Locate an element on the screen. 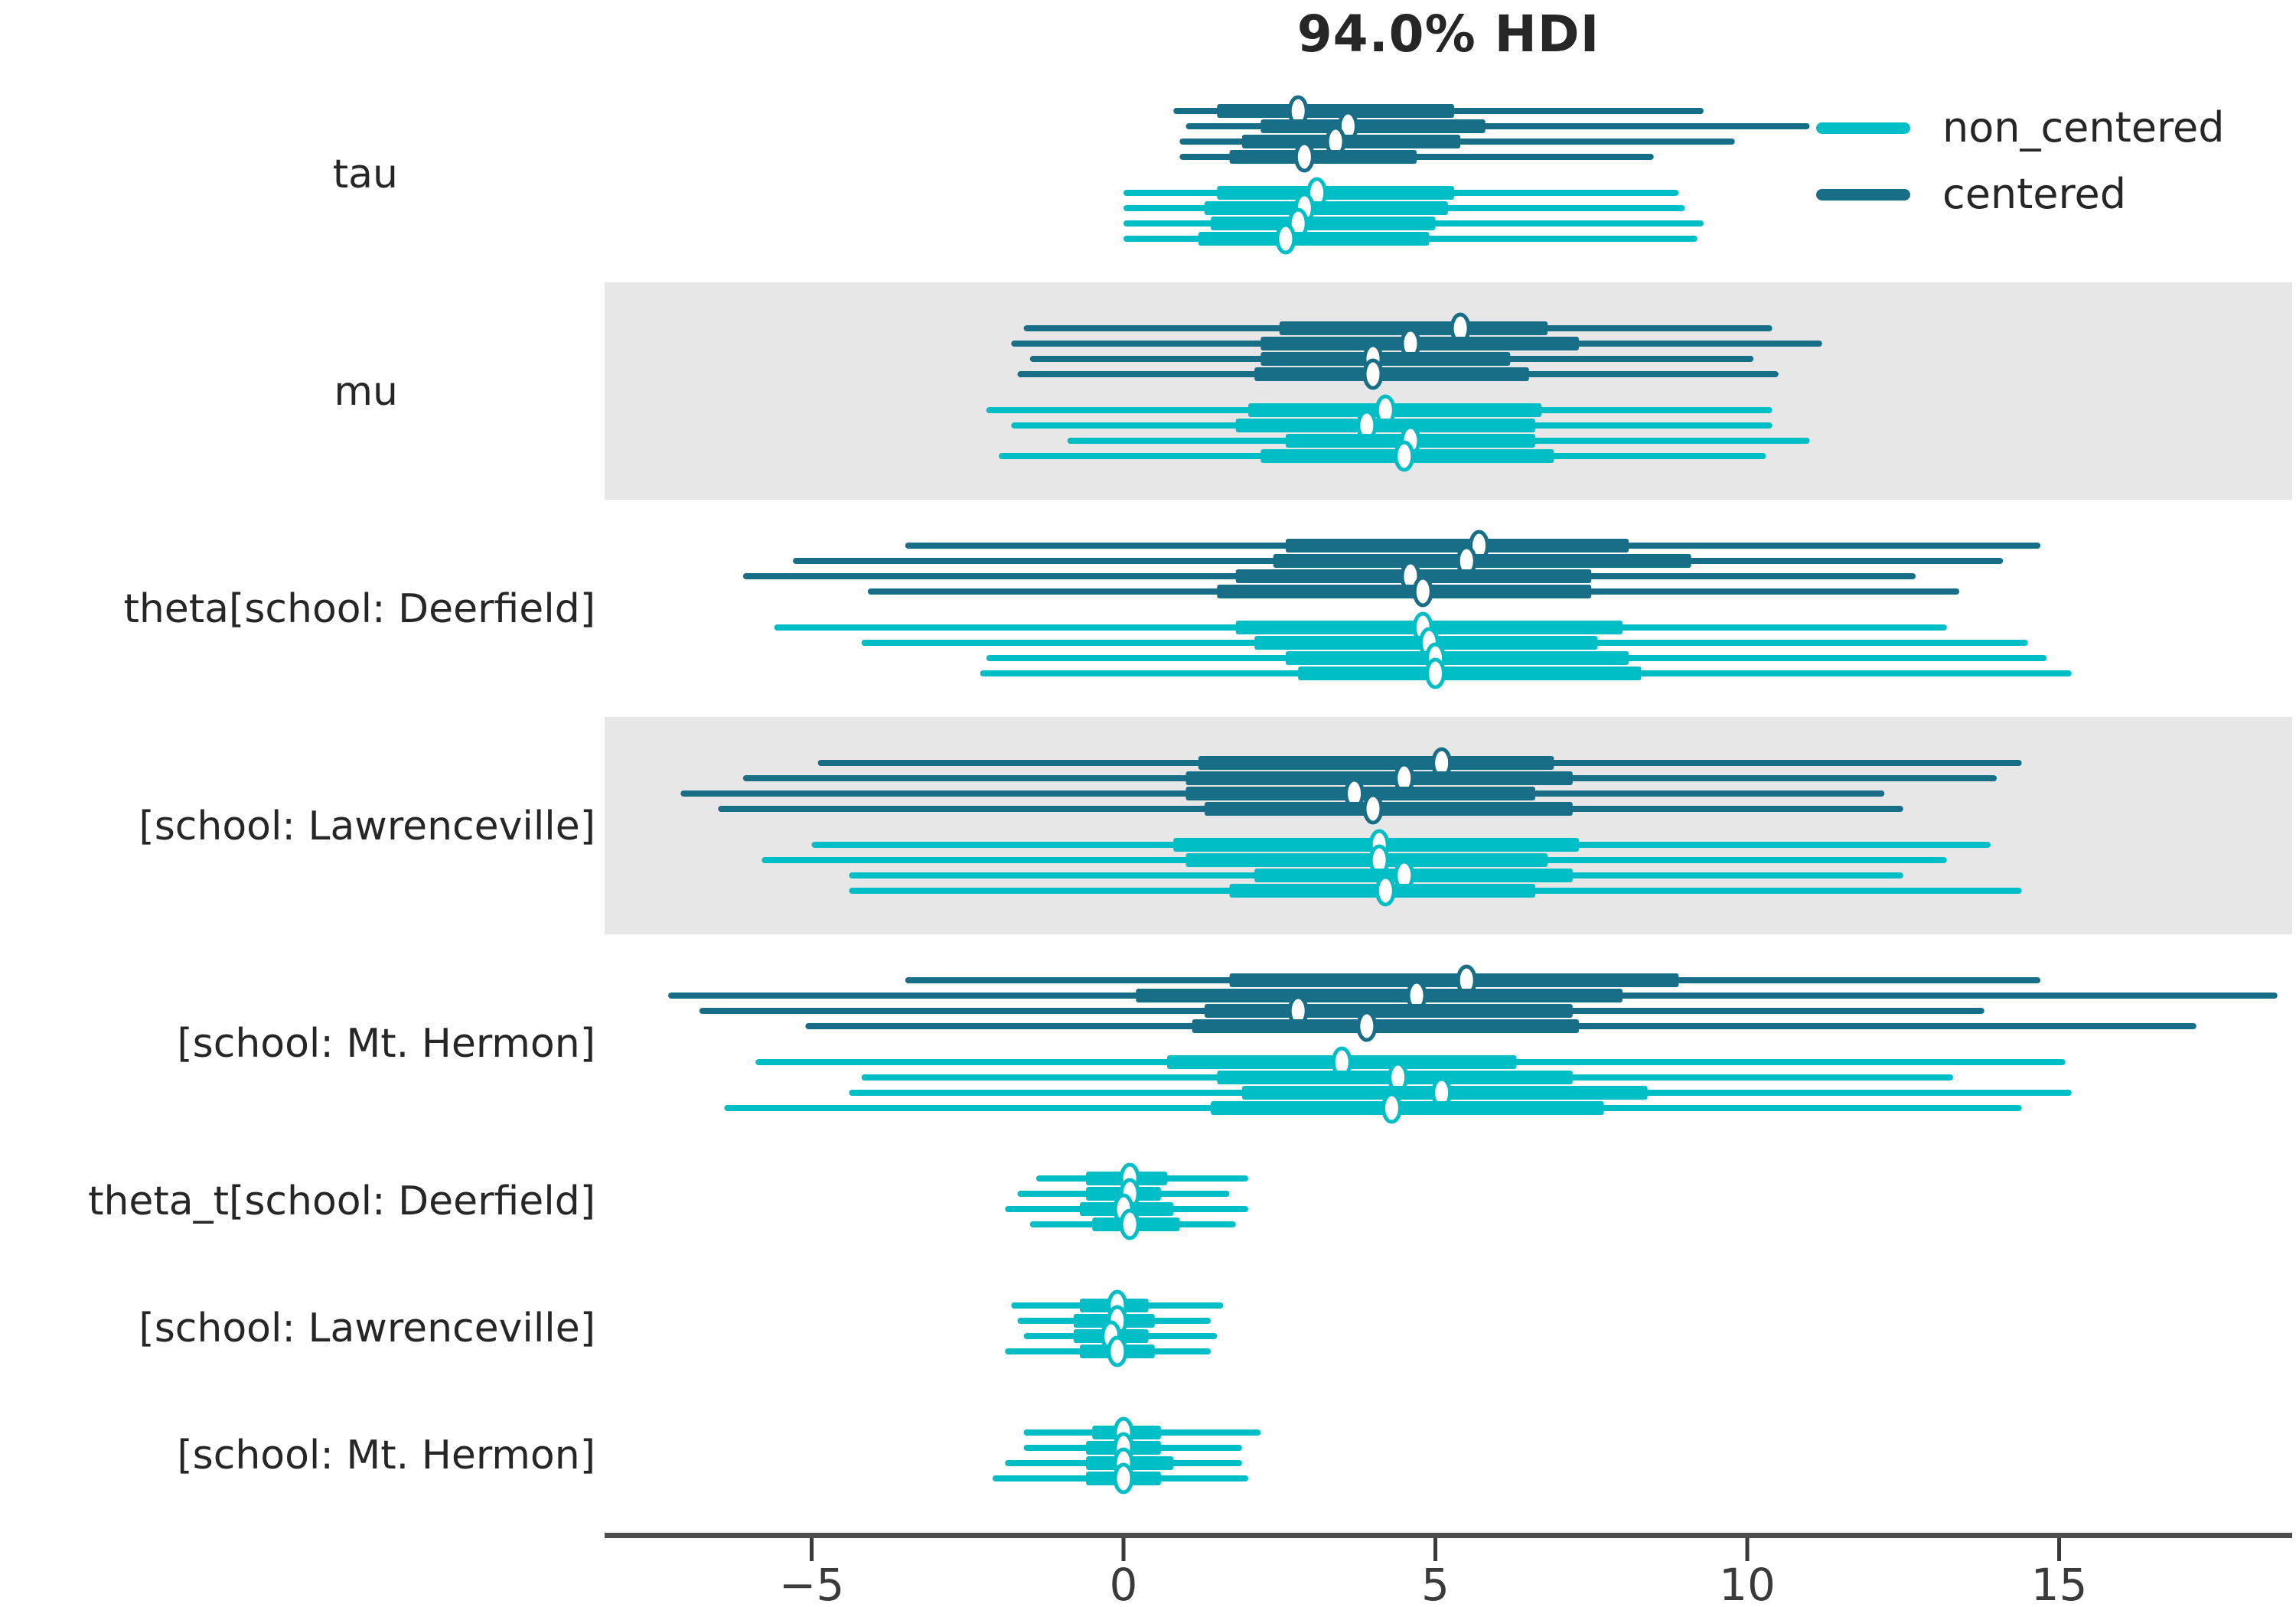 The image size is (2296, 1607). x-axis-spine is located at coordinates (1448, 1535).